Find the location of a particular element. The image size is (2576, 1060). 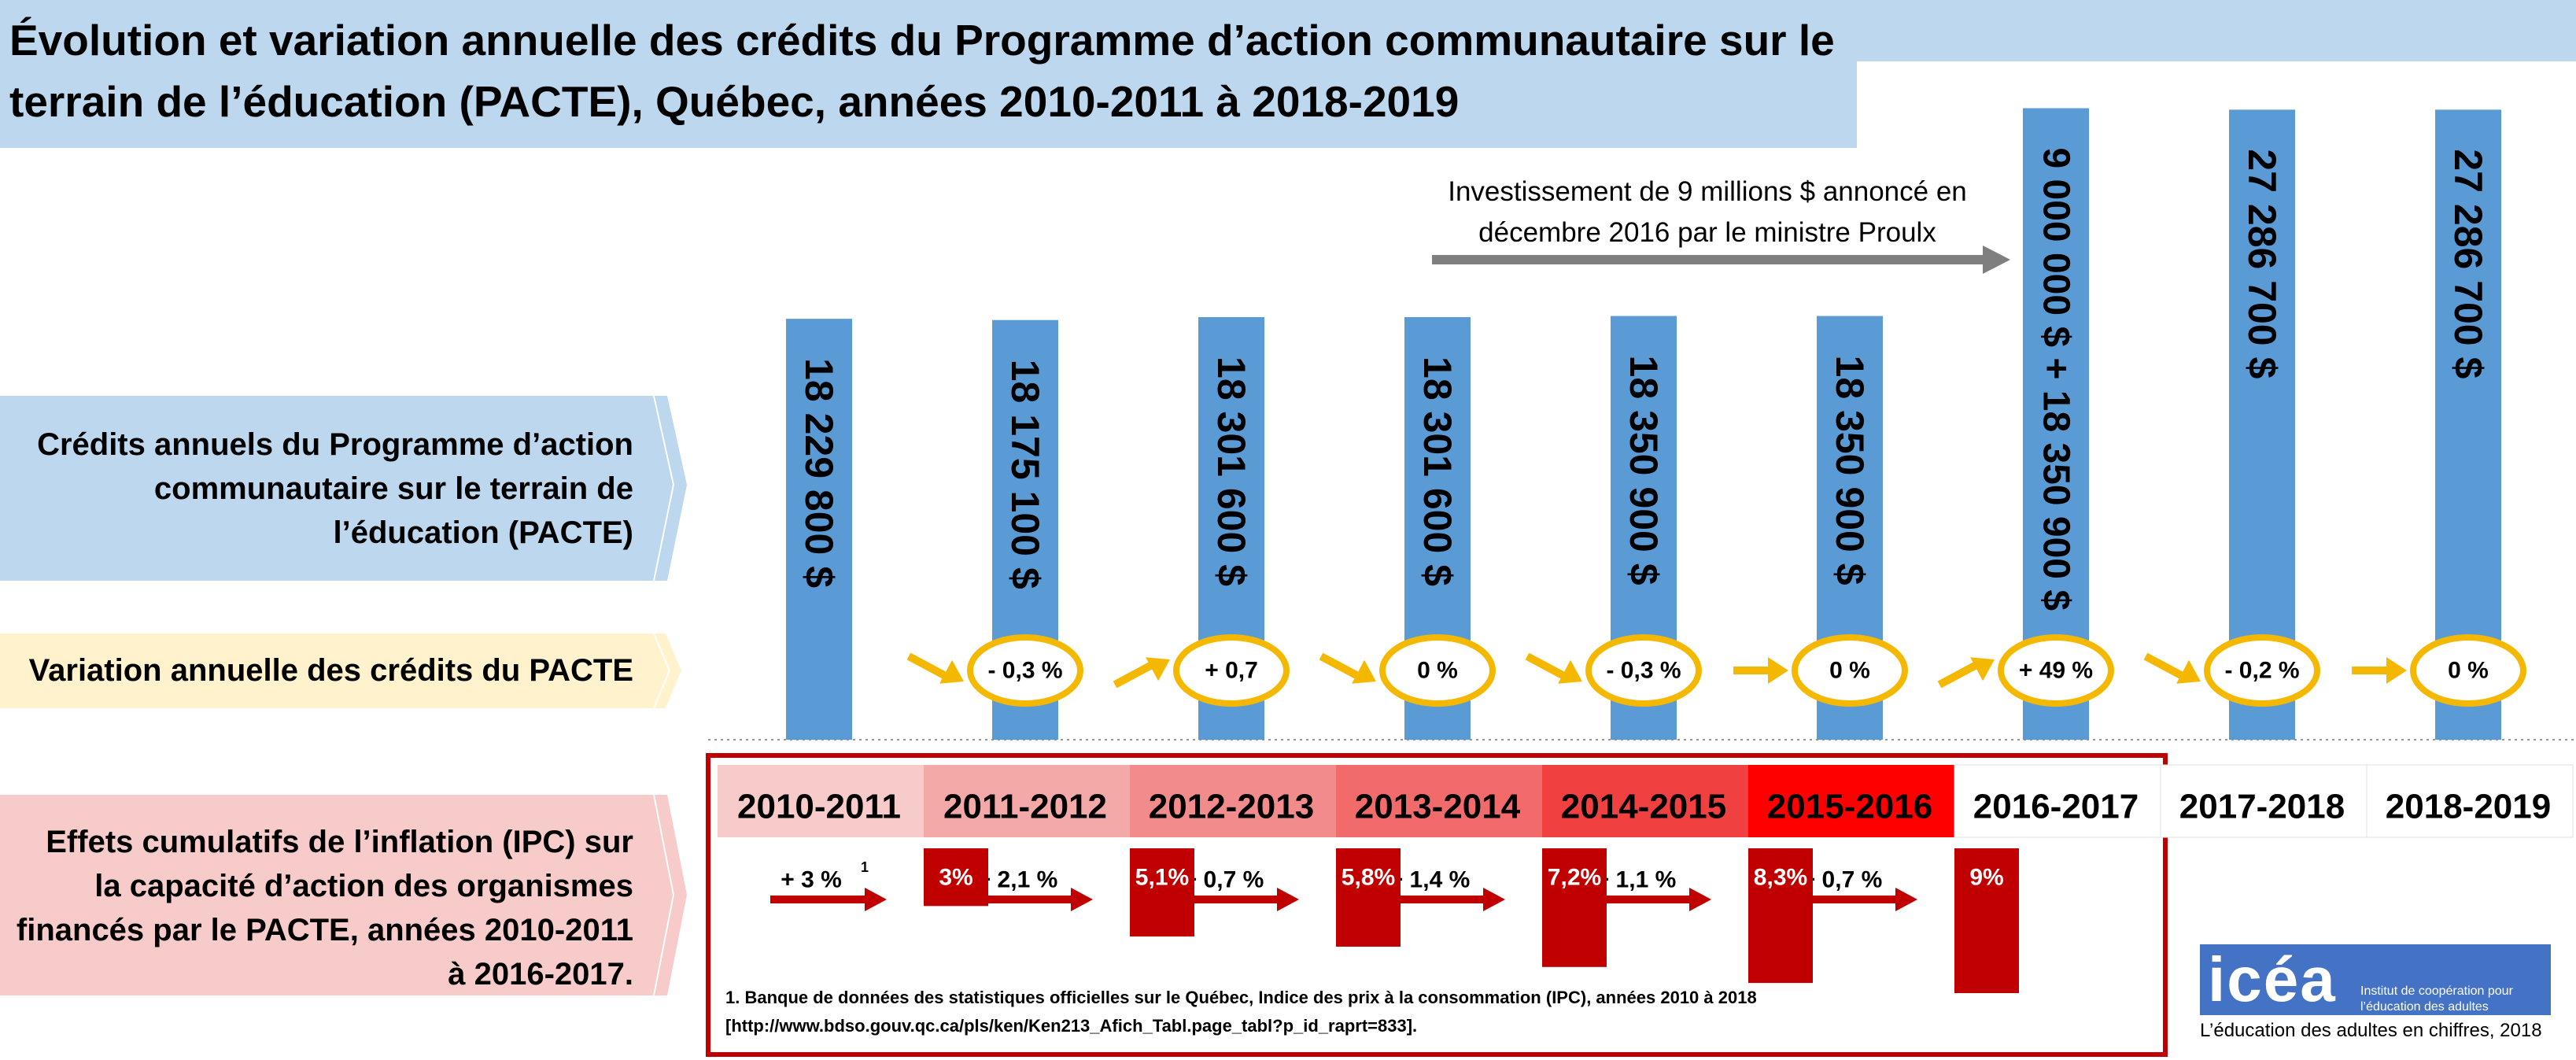

credit-value-label: 18 229 800 $ is located at coordinates (819, 473).